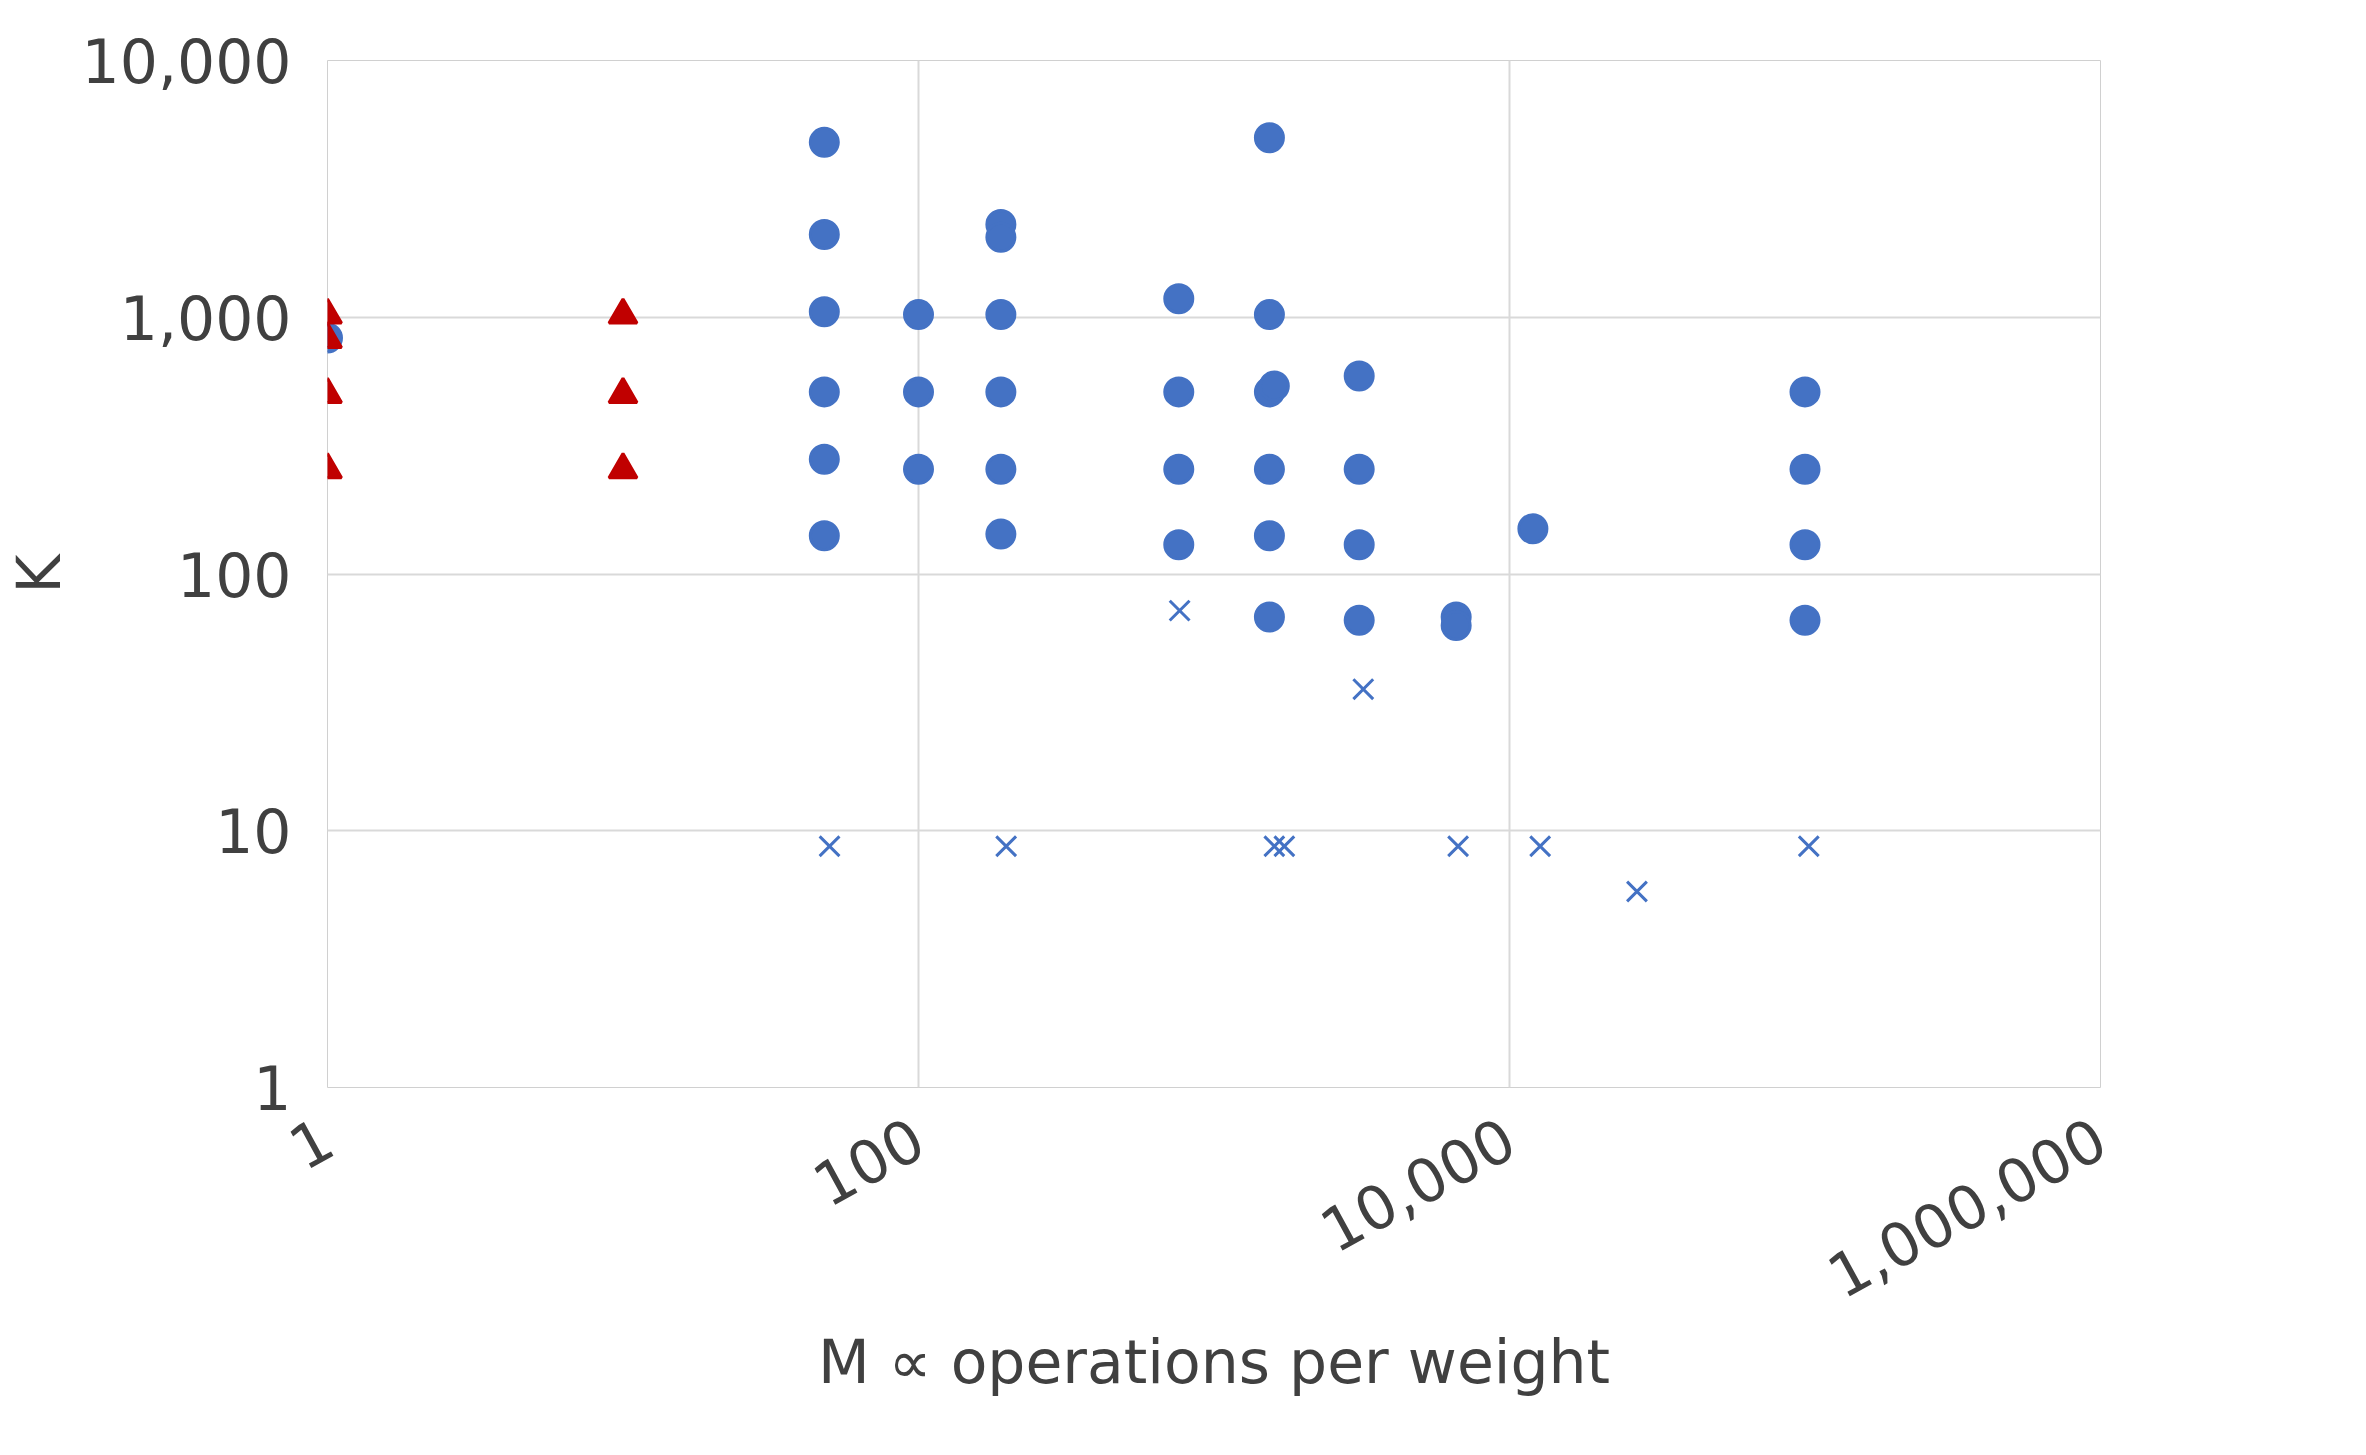  Describe the element at coordinates (234, 575) in the screenshot. I see `y-tick-label: 100` at that location.